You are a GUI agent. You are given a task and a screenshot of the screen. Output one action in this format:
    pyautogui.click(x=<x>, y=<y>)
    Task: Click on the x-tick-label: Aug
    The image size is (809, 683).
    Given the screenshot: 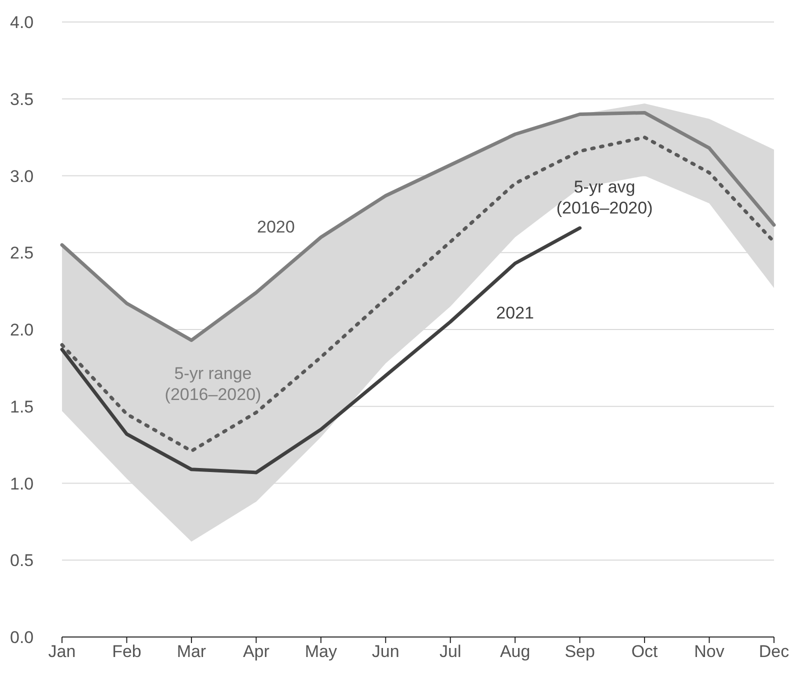 What is the action you would take?
    pyautogui.click(x=515, y=652)
    